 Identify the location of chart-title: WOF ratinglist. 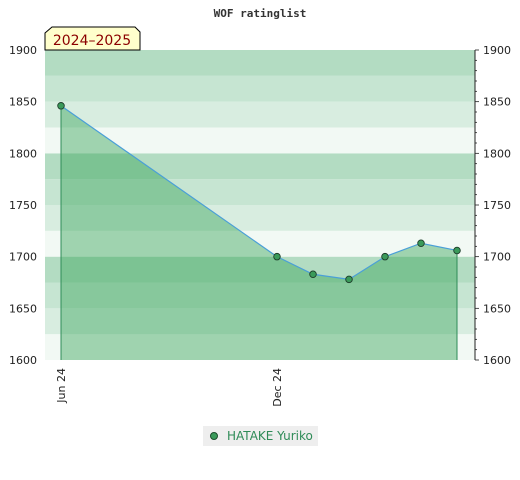
(260, 13).